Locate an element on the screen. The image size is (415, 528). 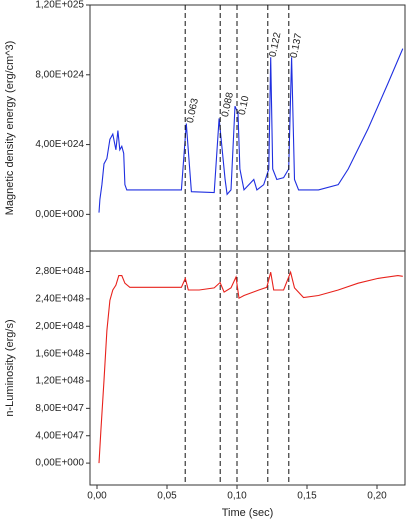
y-tick-label: 4,00E+024 is located at coordinates (59, 144).